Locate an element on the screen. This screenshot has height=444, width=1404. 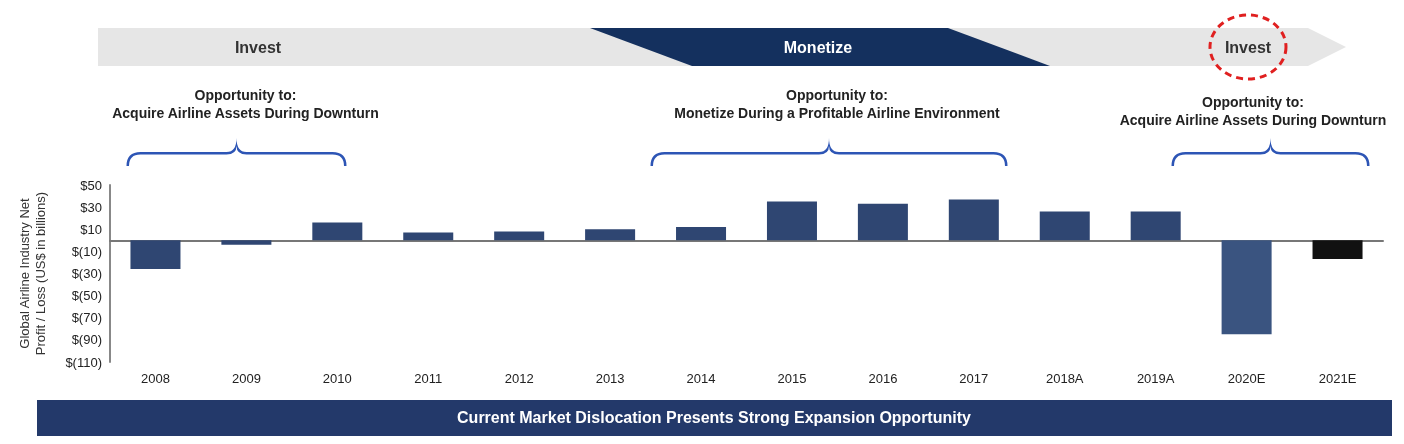
y-tick-label: $30 is located at coordinates (91, 207).